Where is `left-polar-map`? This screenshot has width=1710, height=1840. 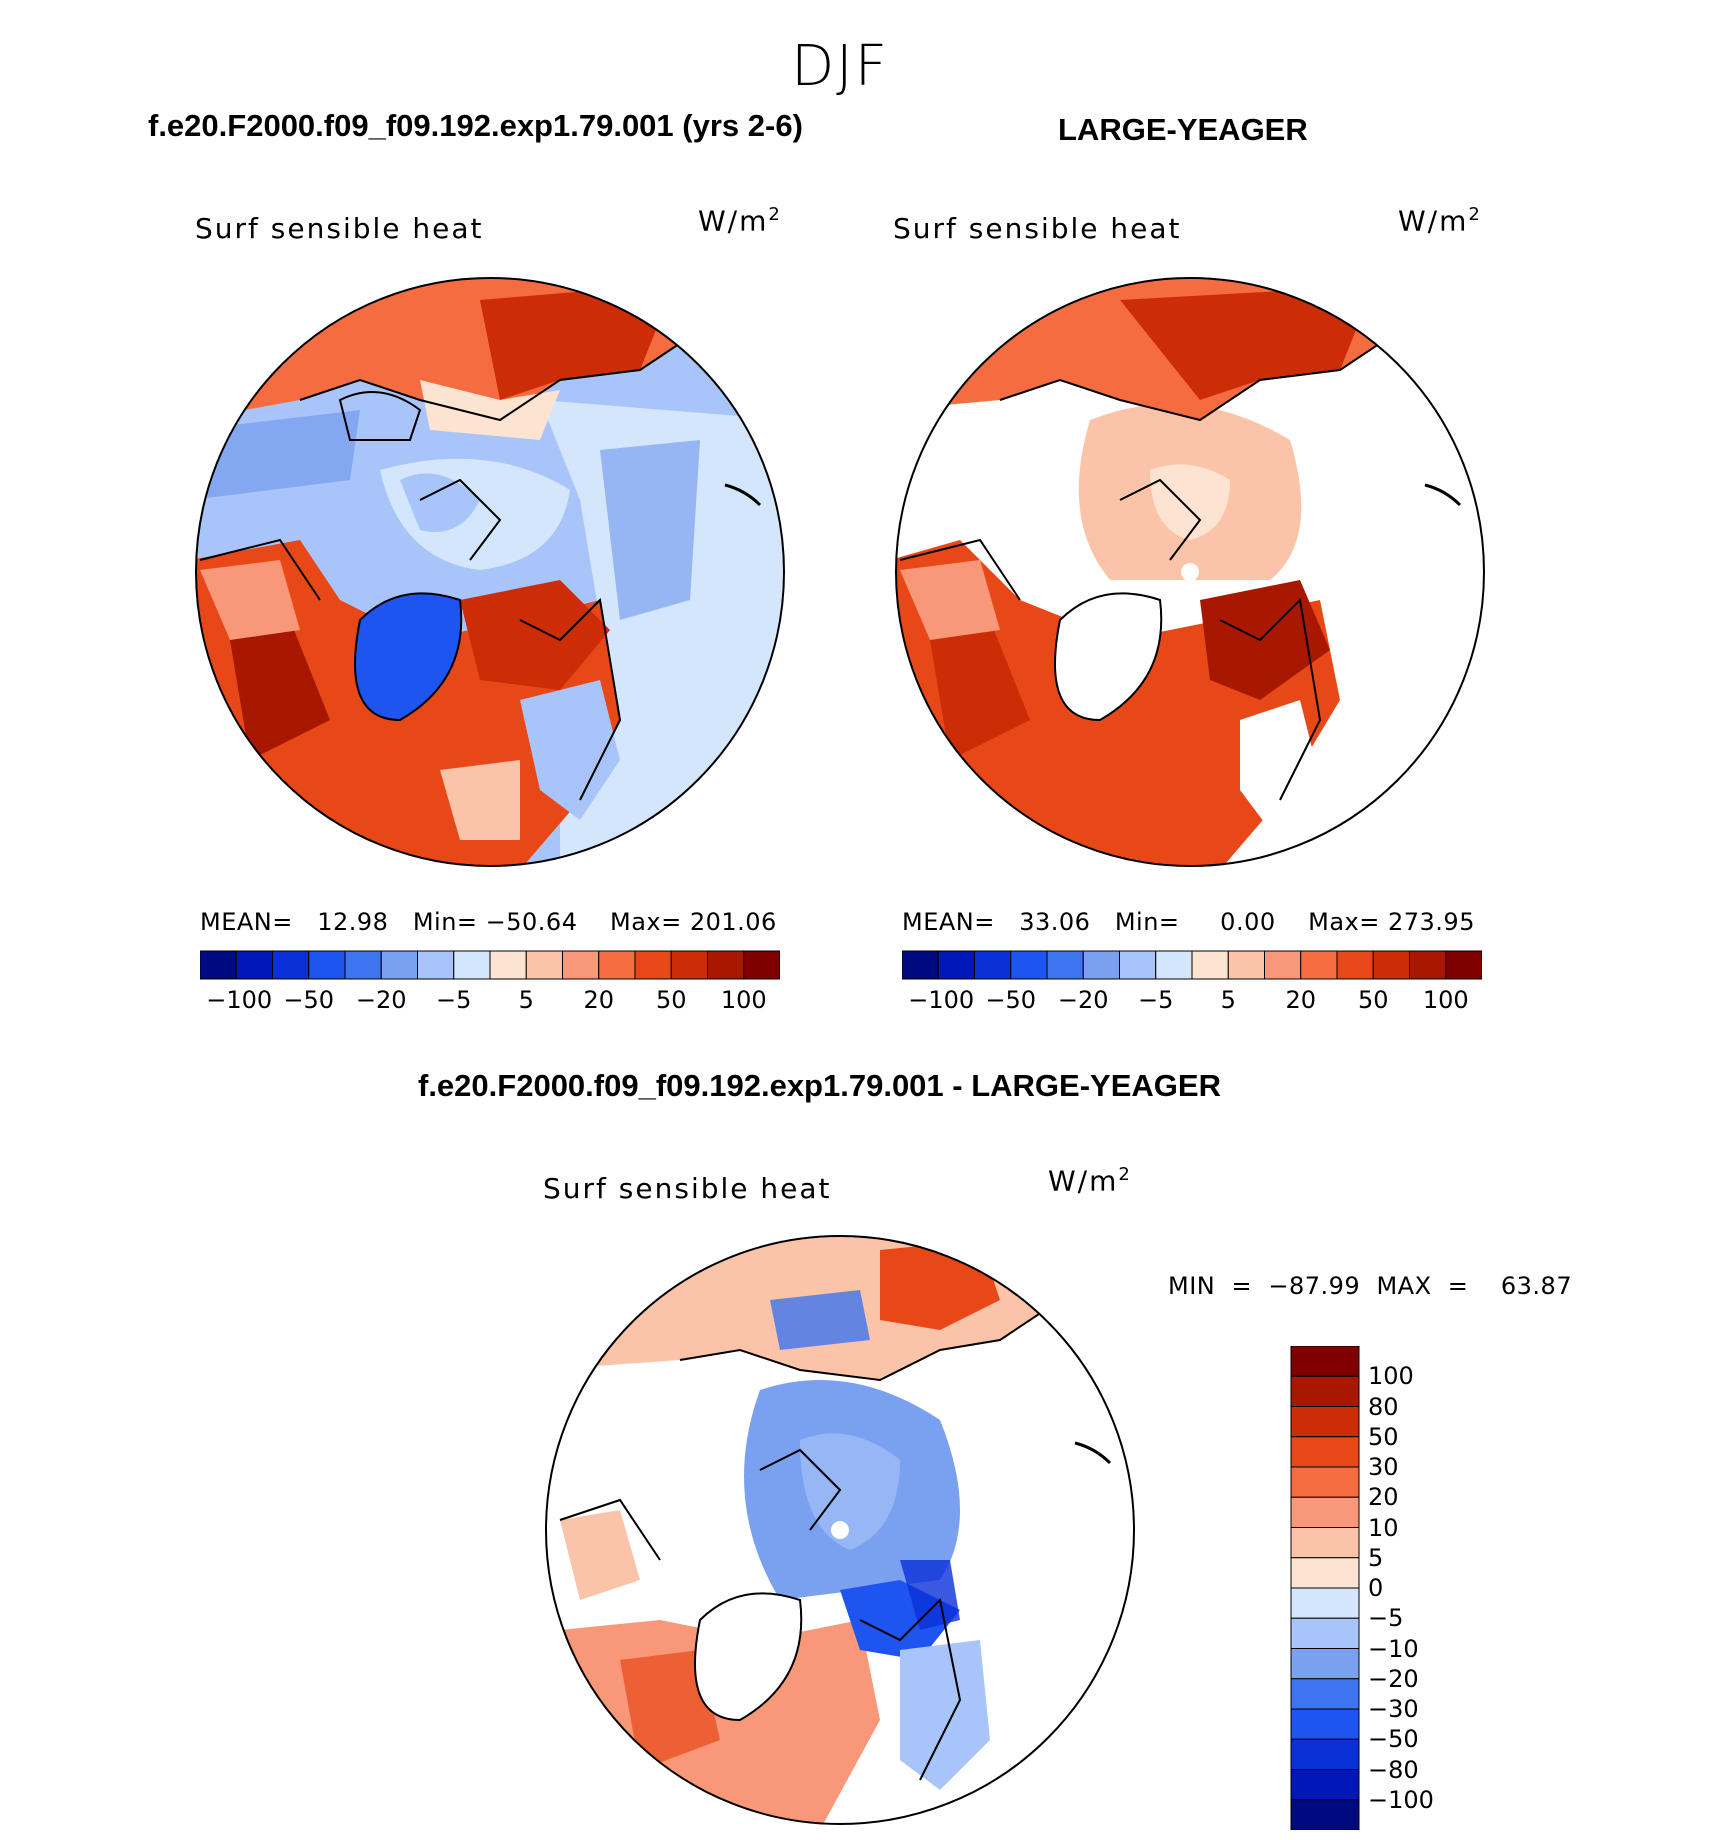
left-polar-map is located at coordinates (490, 572).